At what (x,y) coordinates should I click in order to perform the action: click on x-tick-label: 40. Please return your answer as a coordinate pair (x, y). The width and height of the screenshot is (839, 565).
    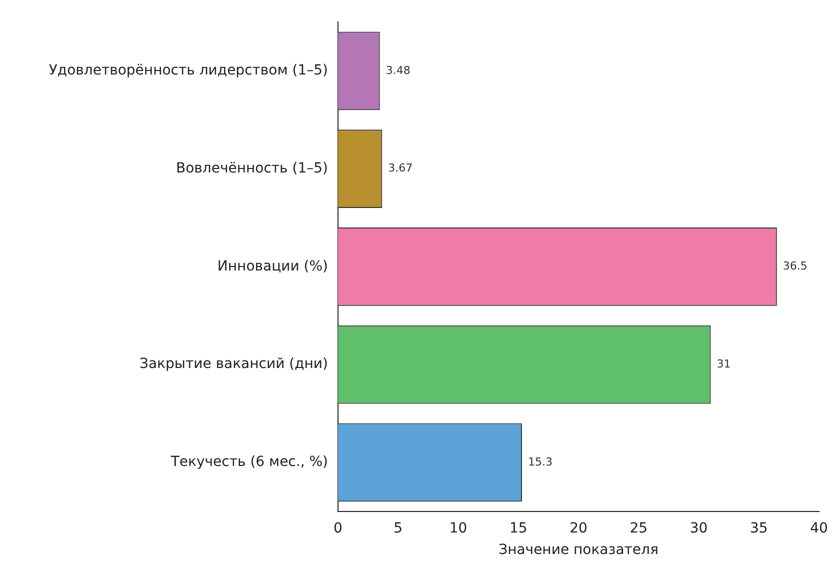
    Looking at the image, I should click on (819, 528).